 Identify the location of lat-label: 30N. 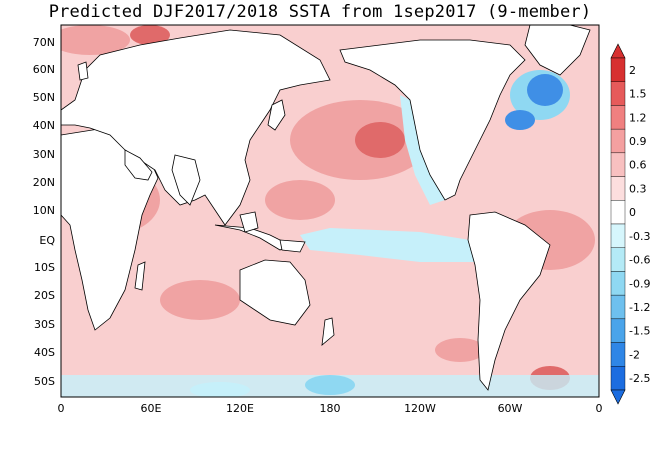
(44, 154).